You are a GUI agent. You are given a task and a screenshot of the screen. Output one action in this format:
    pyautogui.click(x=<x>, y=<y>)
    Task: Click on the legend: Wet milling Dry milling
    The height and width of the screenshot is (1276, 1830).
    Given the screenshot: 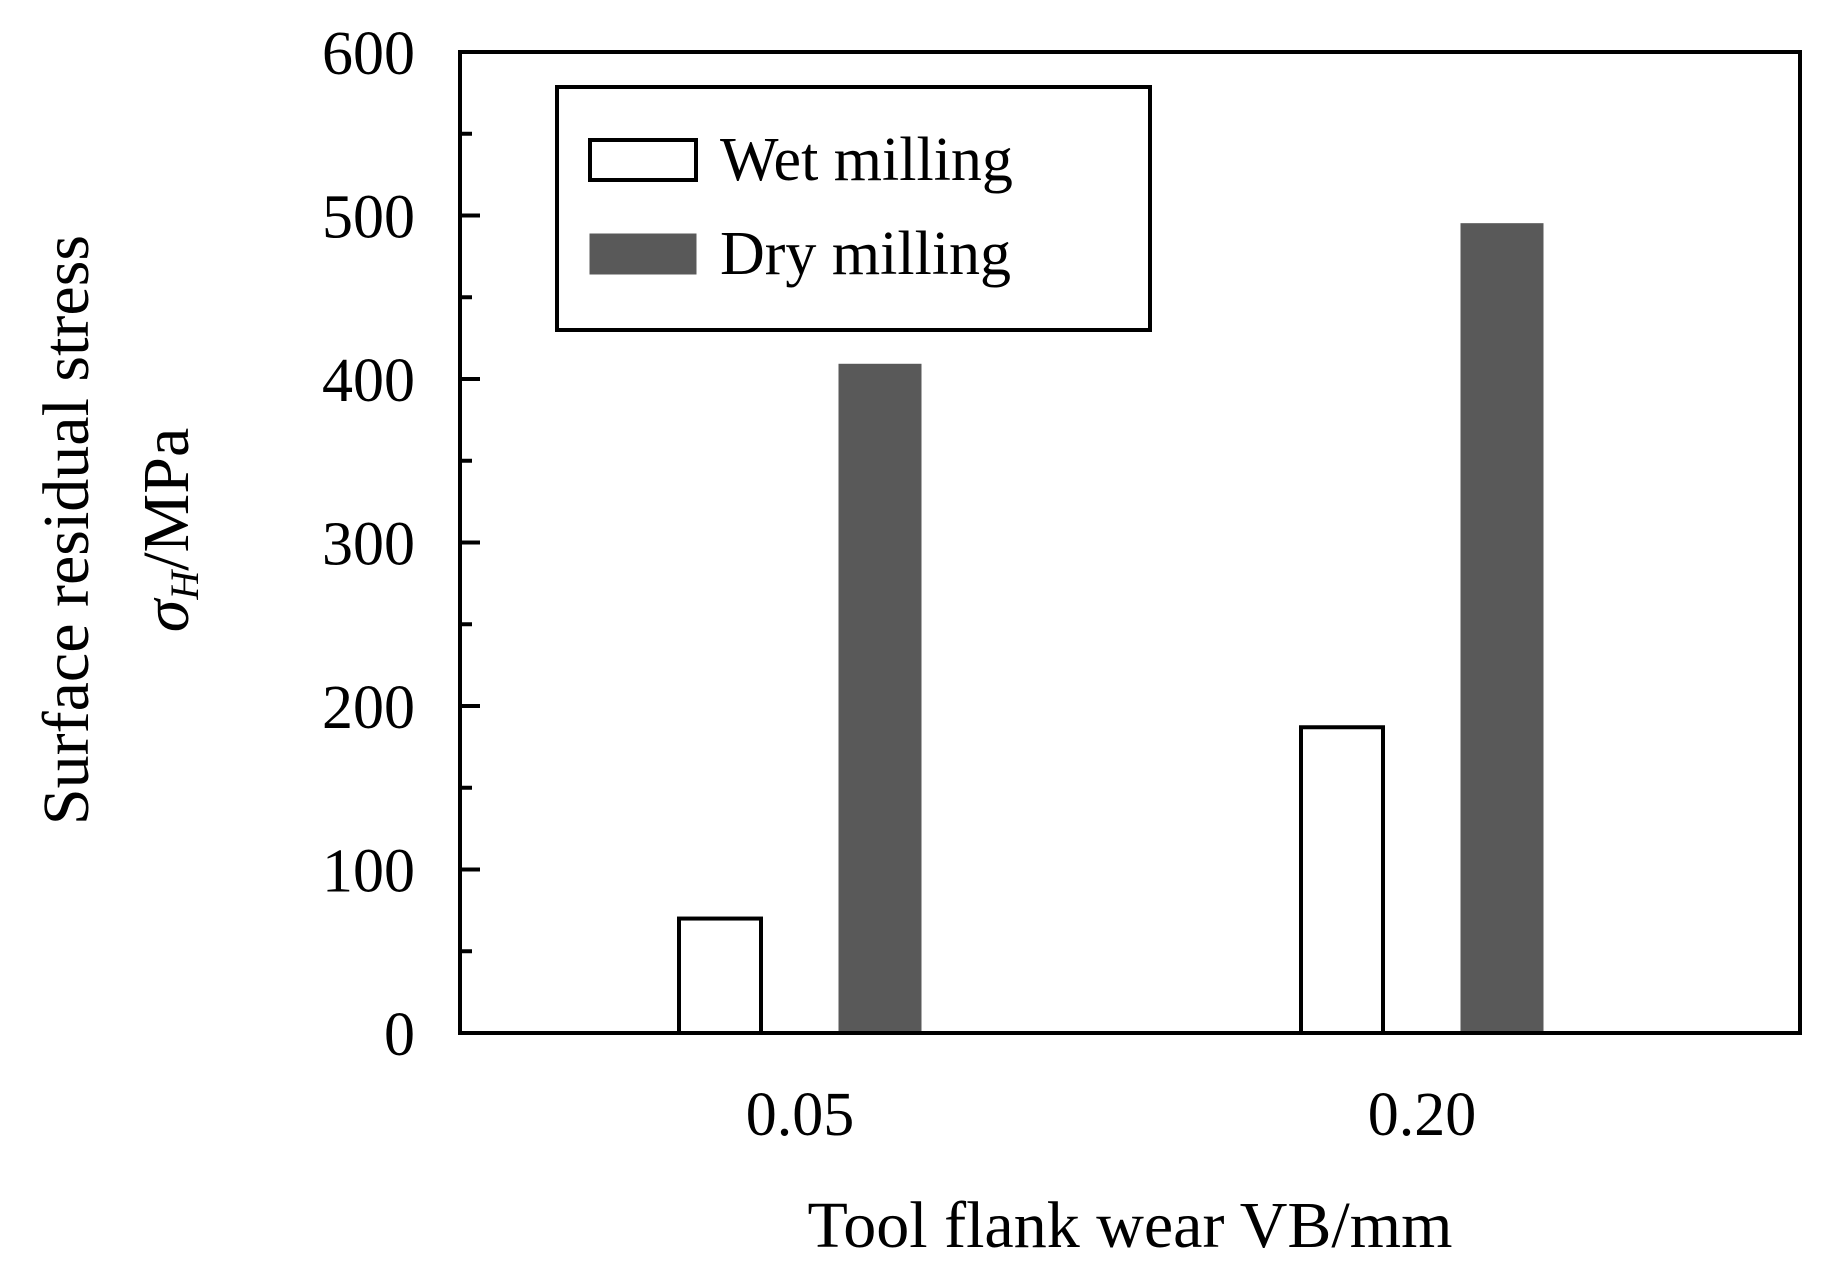 What is the action you would take?
    pyautogui.click(x=853, y=208)
    